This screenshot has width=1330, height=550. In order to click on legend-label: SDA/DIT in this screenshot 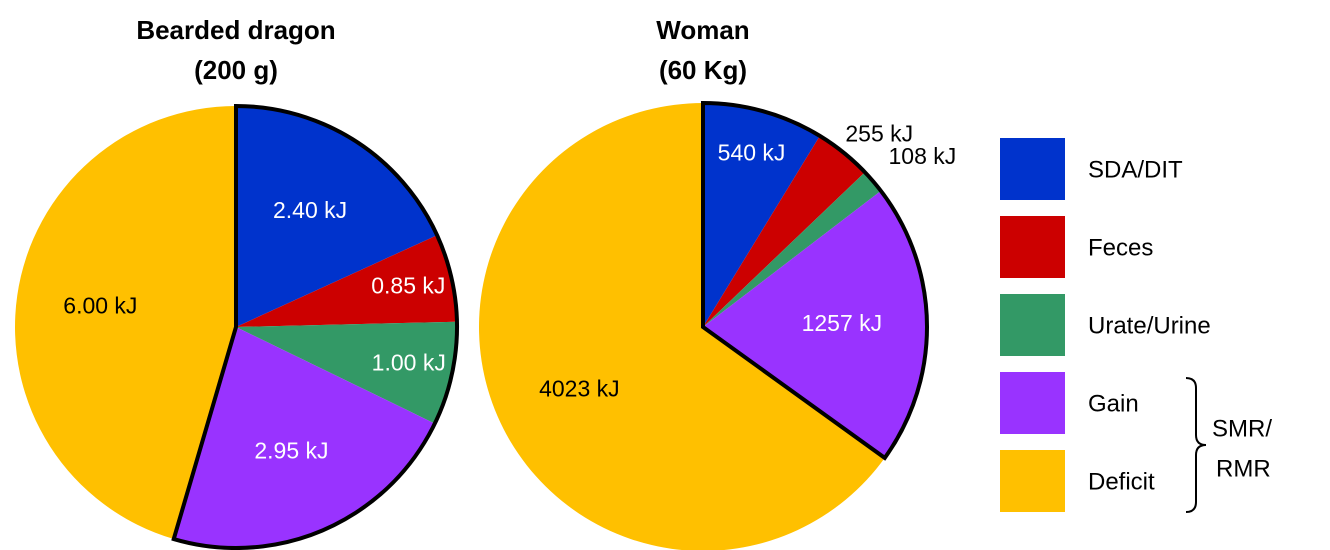, I will do `click(1135, 169)`.